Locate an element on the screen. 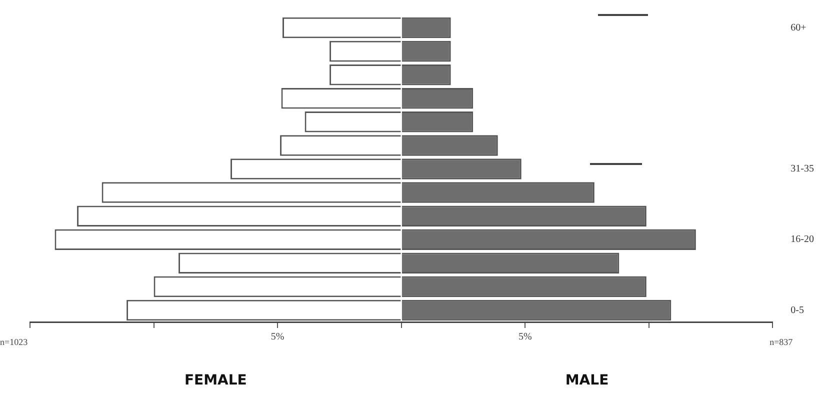  text: MALE is located at coordinates (587, 380).